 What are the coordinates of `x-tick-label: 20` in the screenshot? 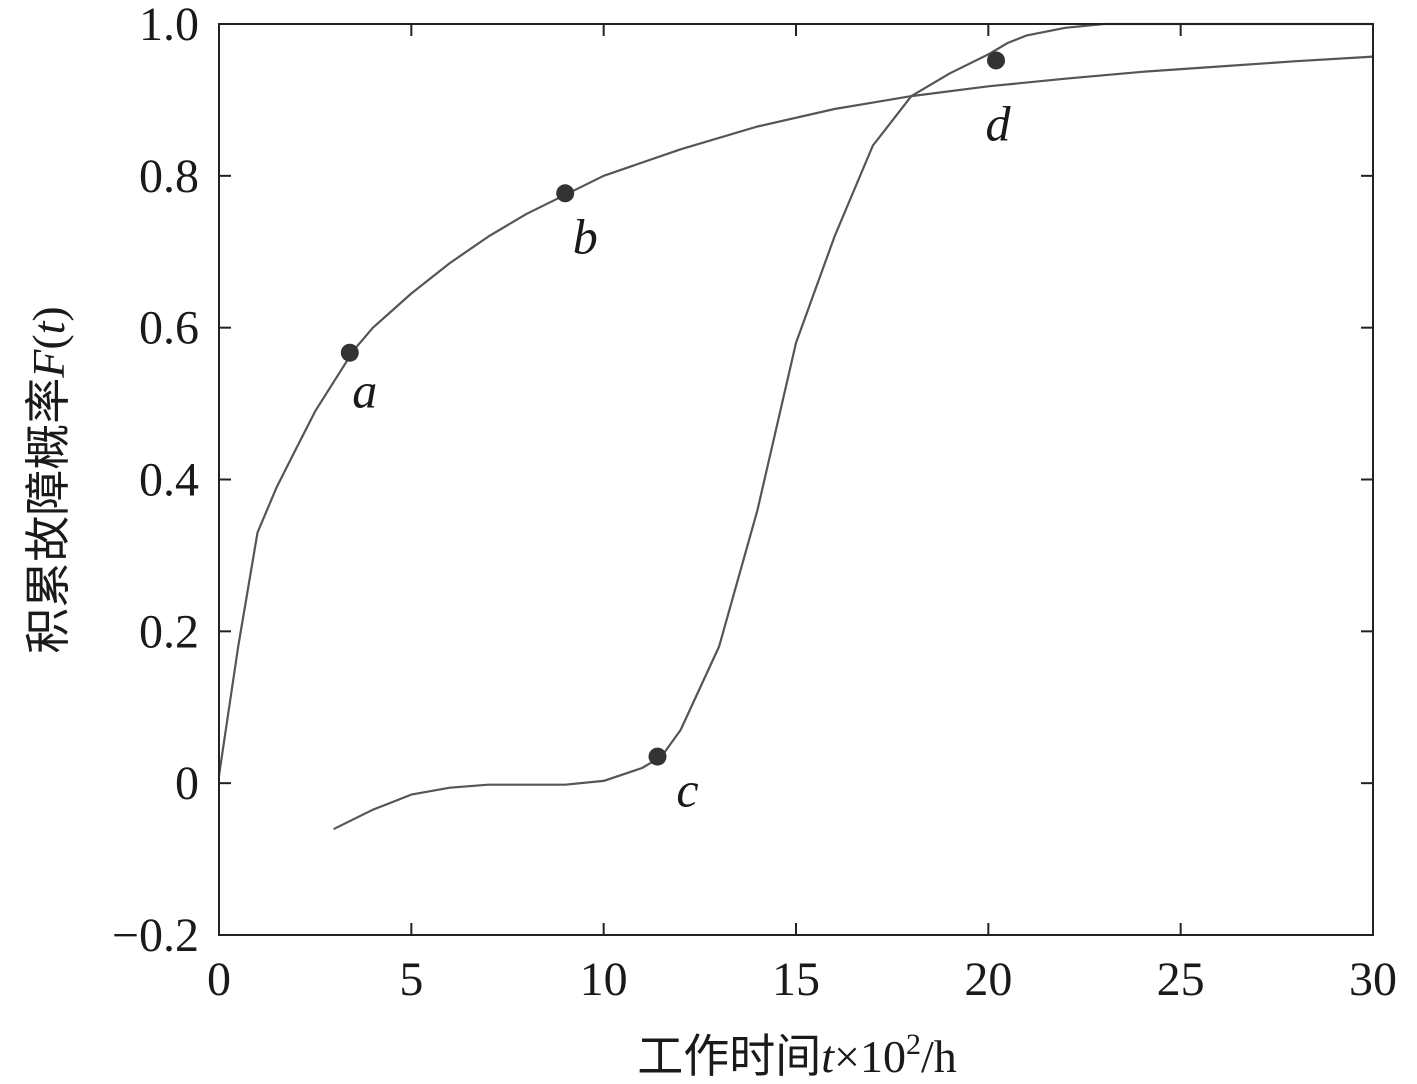 It's located at (988, 979).